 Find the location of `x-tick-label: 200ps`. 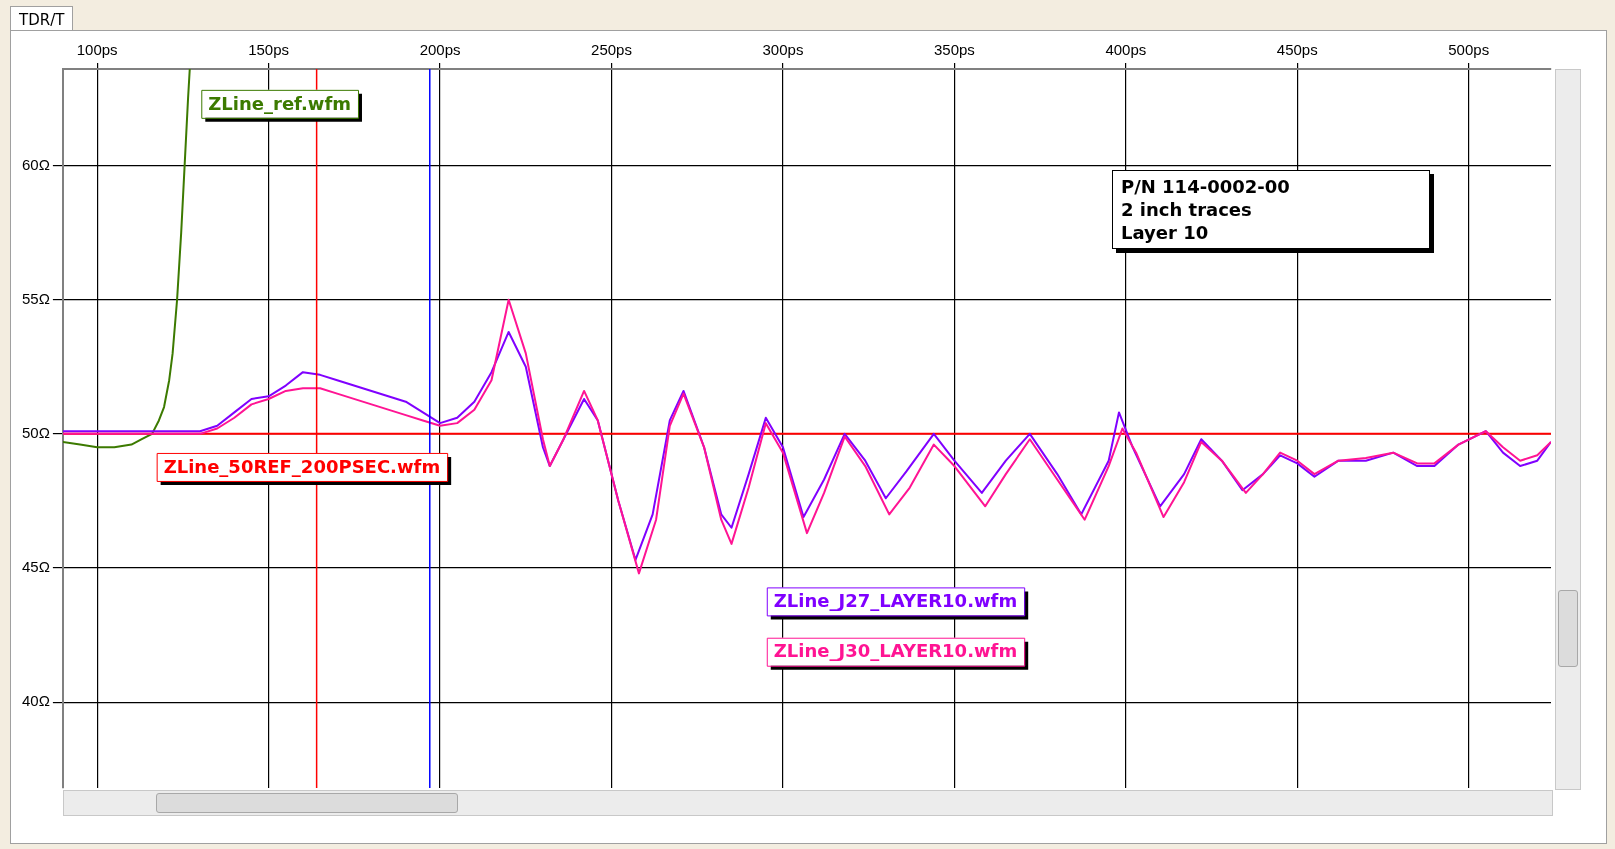

x-tick-label: 200ps is located at coordinates (440, 50).